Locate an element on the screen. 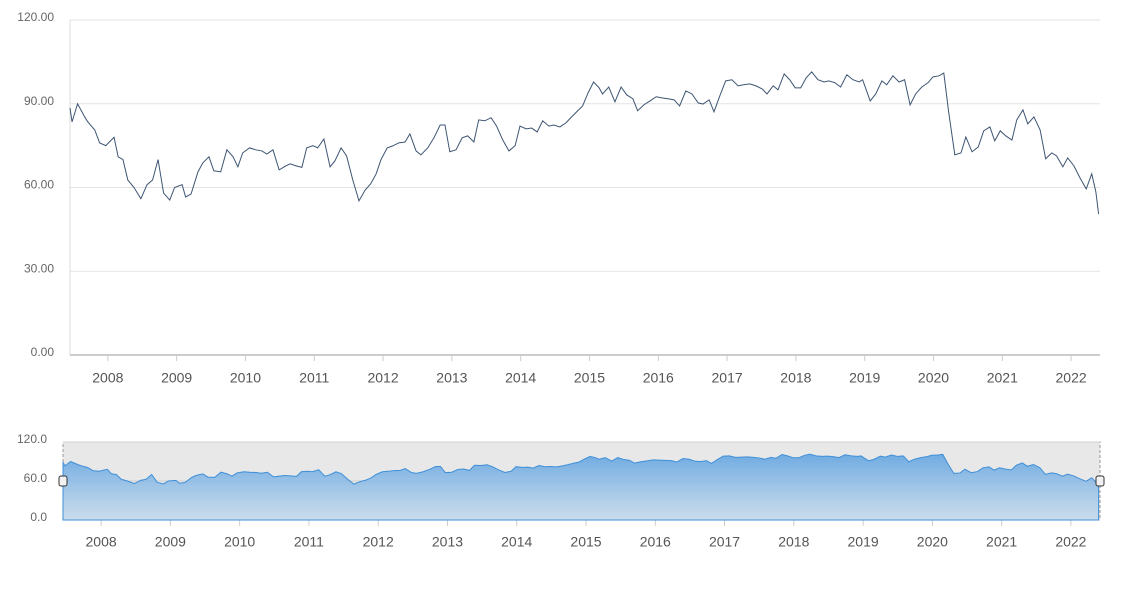 The width and height of the screenshot is (1130, 592). y-tick-label: 30.00 is located at coordinates (39, 268).